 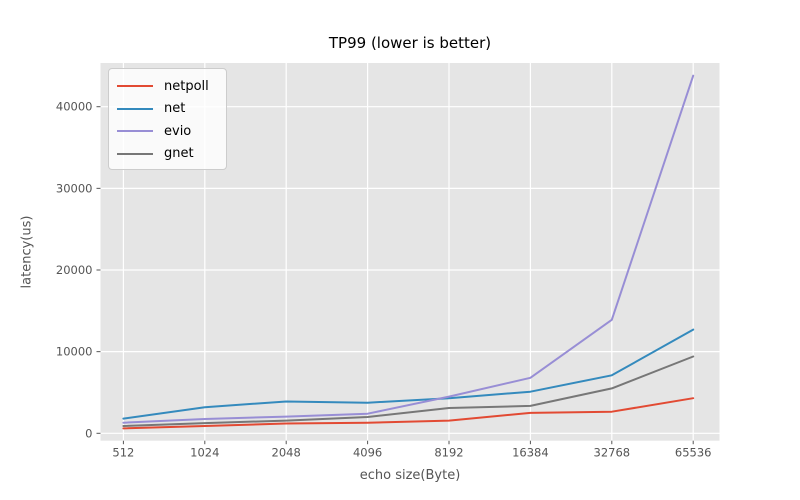 What do you see at coordinates (367, 453) in the screenshot?
I see `x-tick-label: 4096` at bounding box center [367, 453].